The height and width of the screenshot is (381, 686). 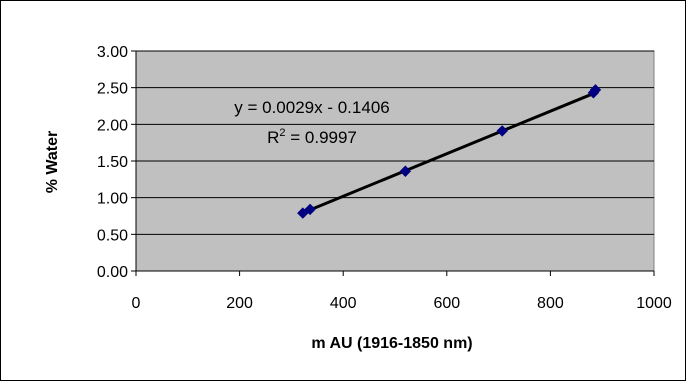 I want to click on trendline, so click(x=449, y=153).